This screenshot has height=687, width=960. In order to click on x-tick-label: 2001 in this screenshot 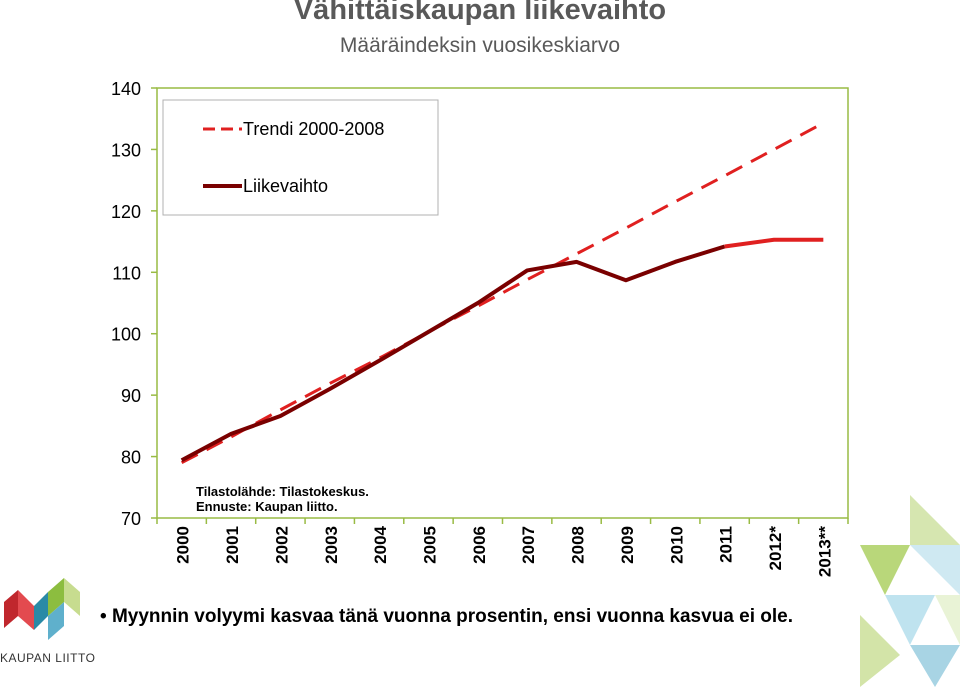, I will do `click(232, 545)`.